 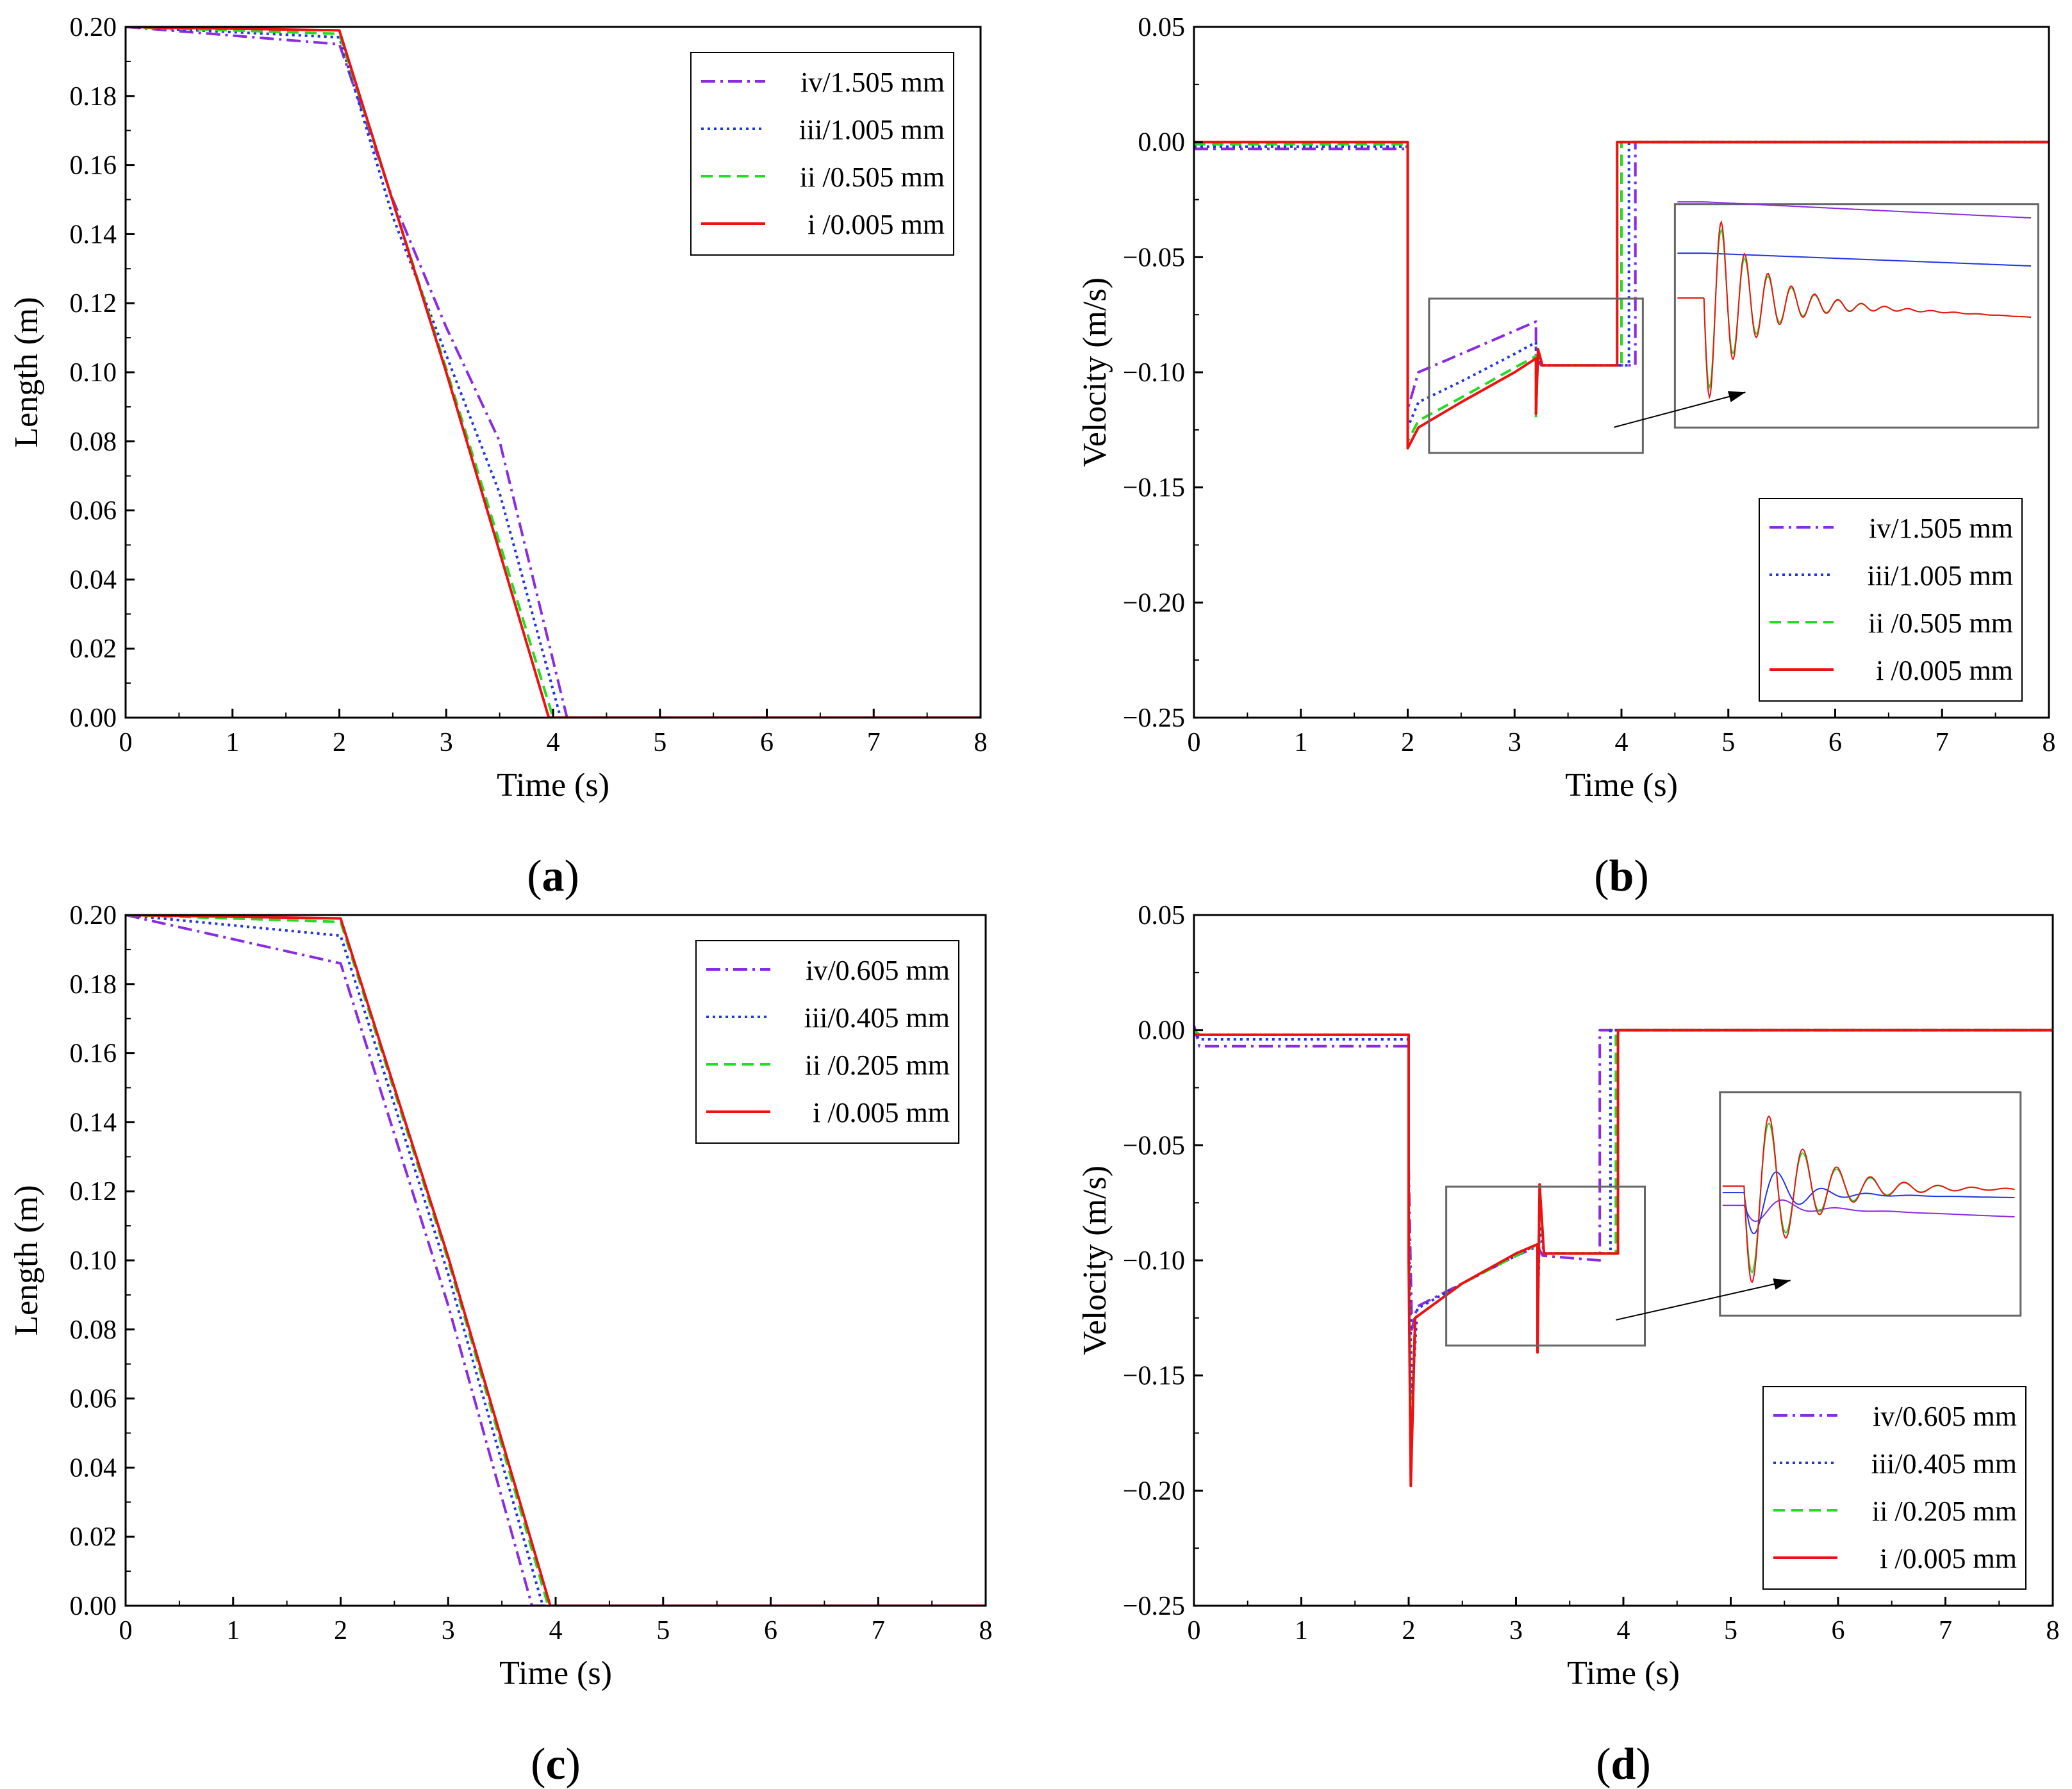 I want to click on y-tick-label: 0.04, so click(x=93, y=1468).